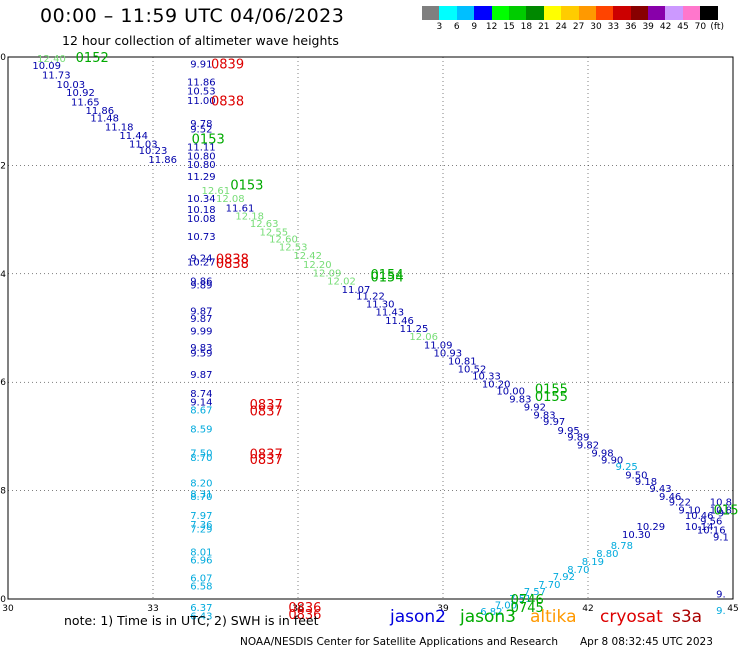 The width and height of the screenshot is (740, 650). What do you see at coordinates (553, 617) in the screenshot?
I see `legend-item-altika: altika` at bounding box center [553, 617].